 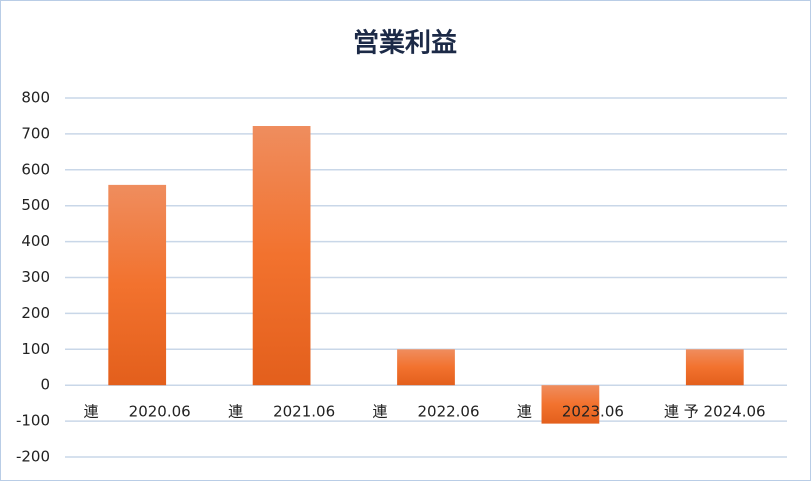 What do you see at coordinates (405, 44) in the screenshot?
I see `chart-title: 営業利益` at bounding box center [405, 44].